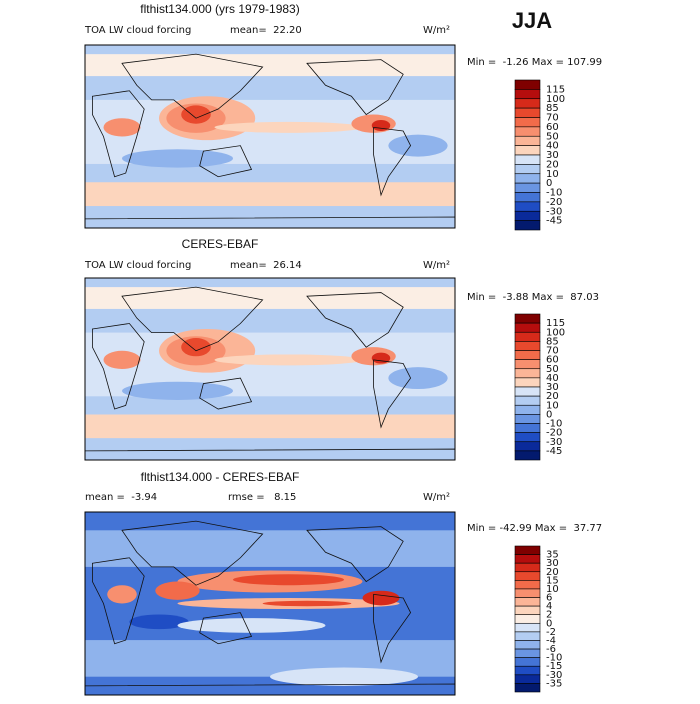 The image size is (700, 704). I want to click on map-frame, so click(270, 369).